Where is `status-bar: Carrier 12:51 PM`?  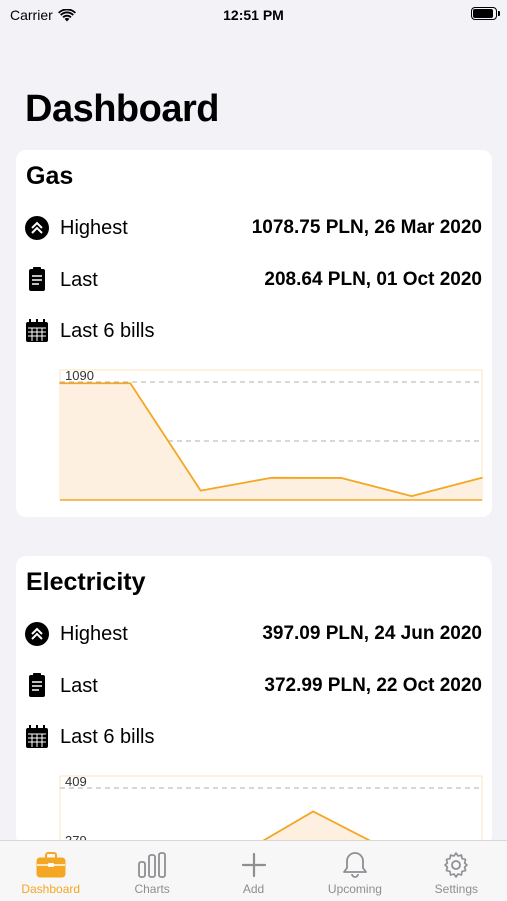 status-bar: Carrier 12:51 PM is located at coordinates (253, 15).